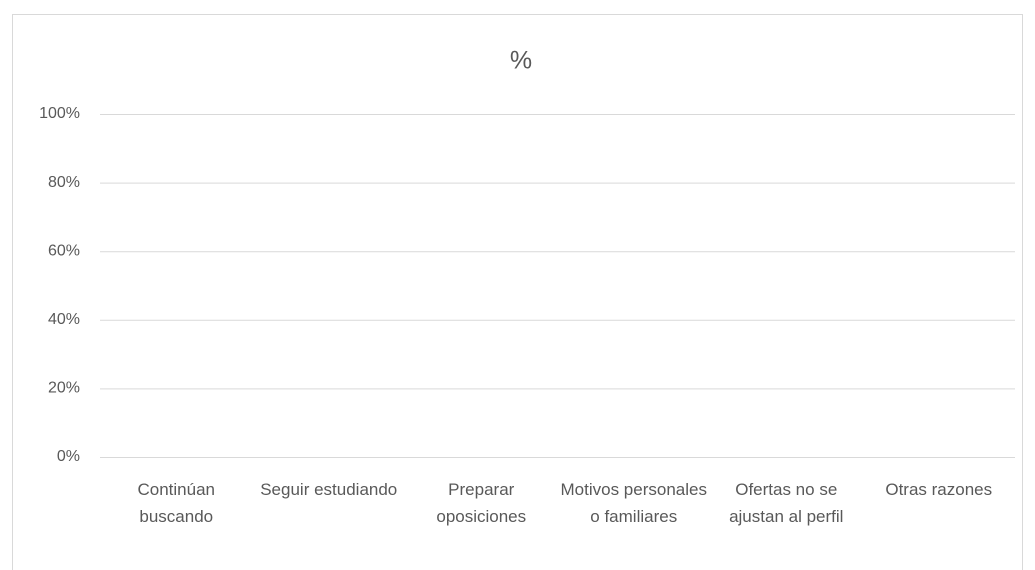 The image size is (1035, 570). Describe the element at coordinates (59, 113) in the screenshot. I see `y-tick-label: 100%` at that location.